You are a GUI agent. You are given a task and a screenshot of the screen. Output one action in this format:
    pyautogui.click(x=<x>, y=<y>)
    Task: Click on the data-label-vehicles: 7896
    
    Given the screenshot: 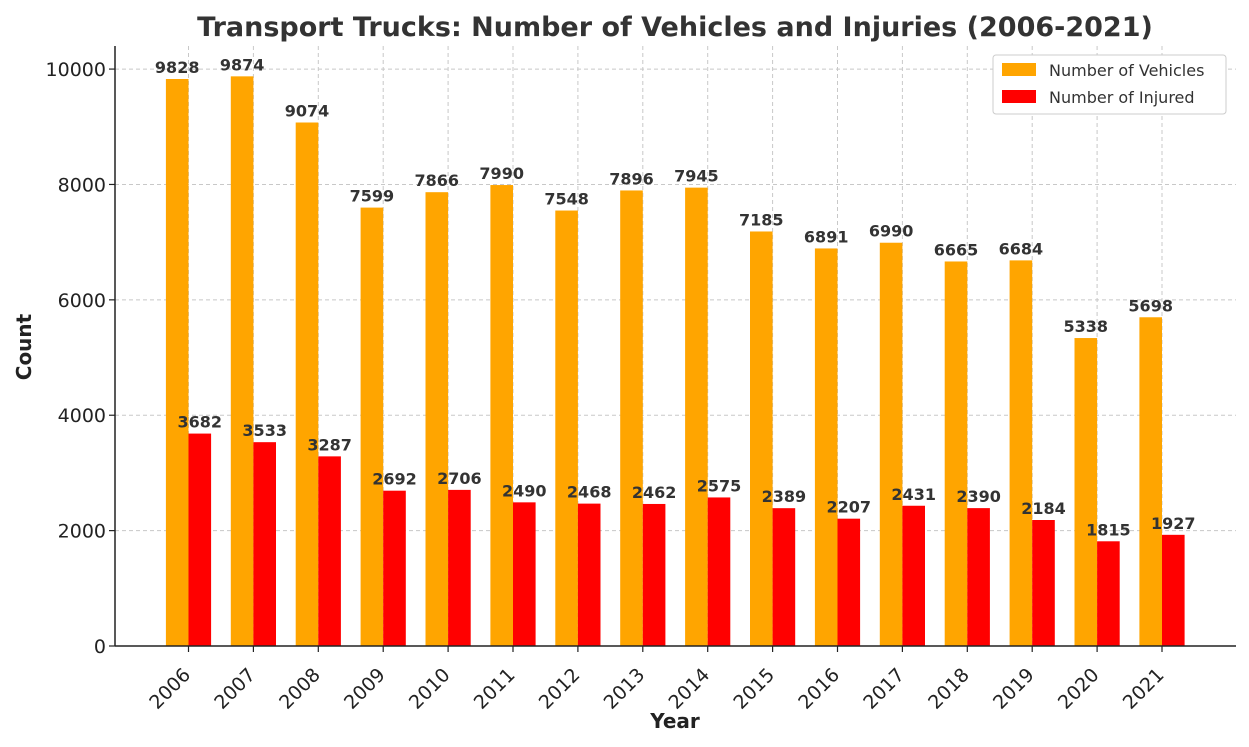 What is the action you would take?
    pyautogui.click(x=631, y=178)
    